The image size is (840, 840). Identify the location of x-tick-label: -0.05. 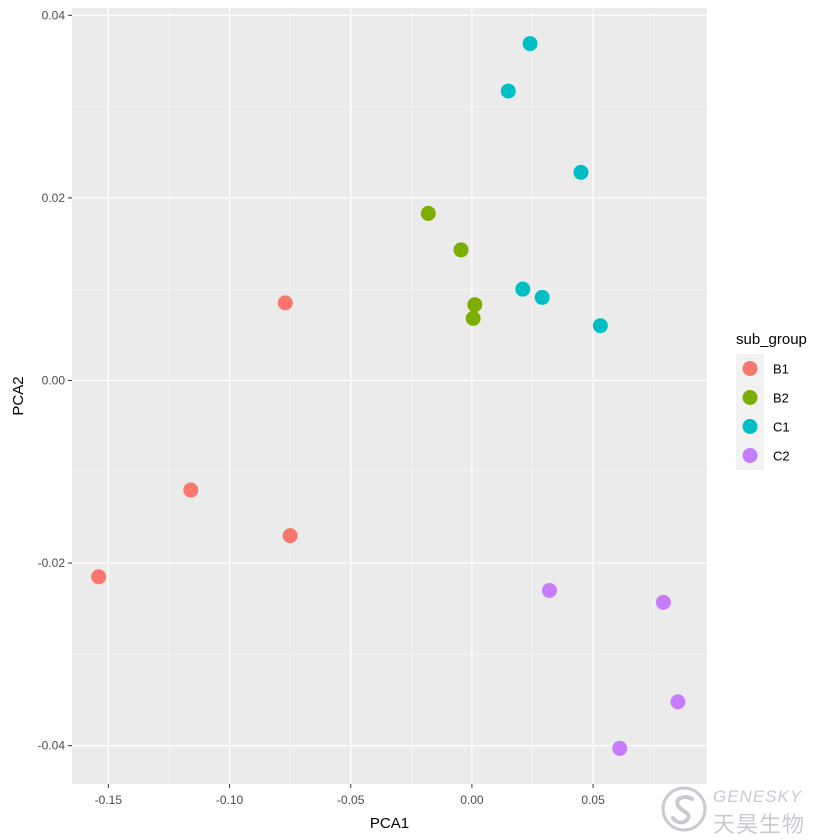
(351, 800).